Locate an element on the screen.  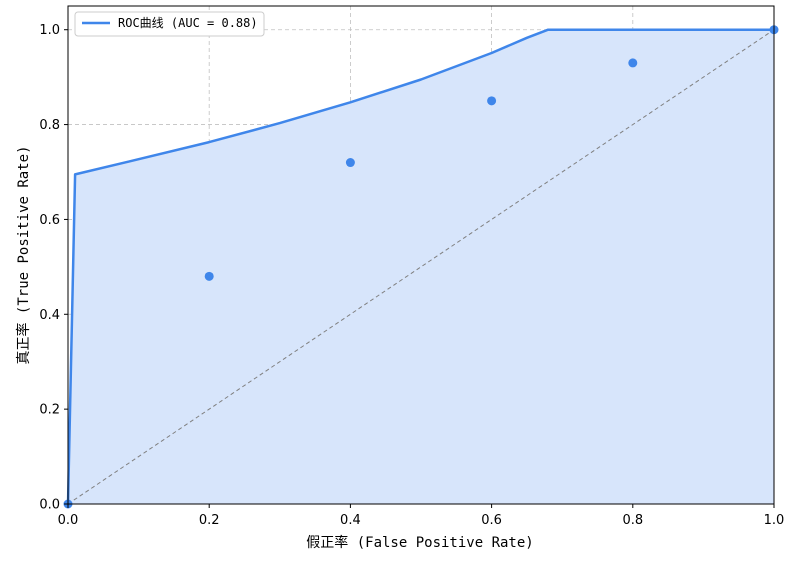
x-tick-label-2: 0.4 is located at coordinates (350, 520).